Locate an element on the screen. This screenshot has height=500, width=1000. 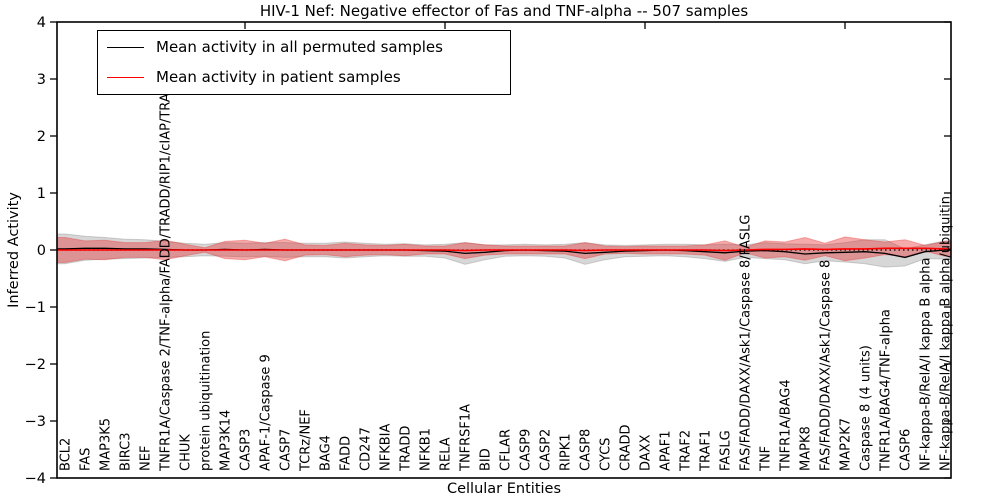
entity-label: TNF is located at coordinates (766, 459).